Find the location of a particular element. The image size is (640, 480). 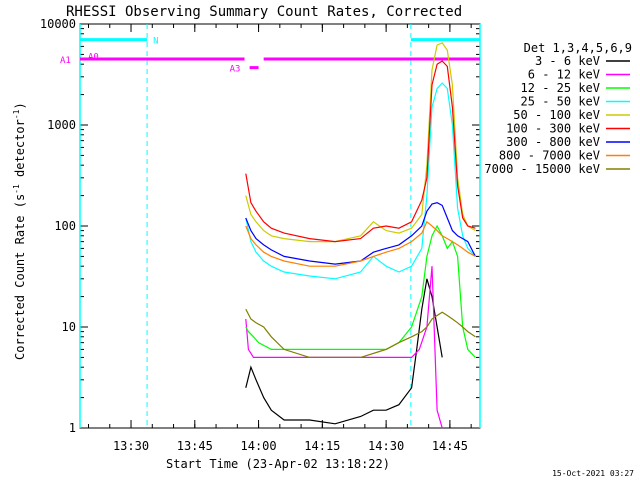

y-label-main: Corrected Count Rate (s is located at coordinates (20, 277).